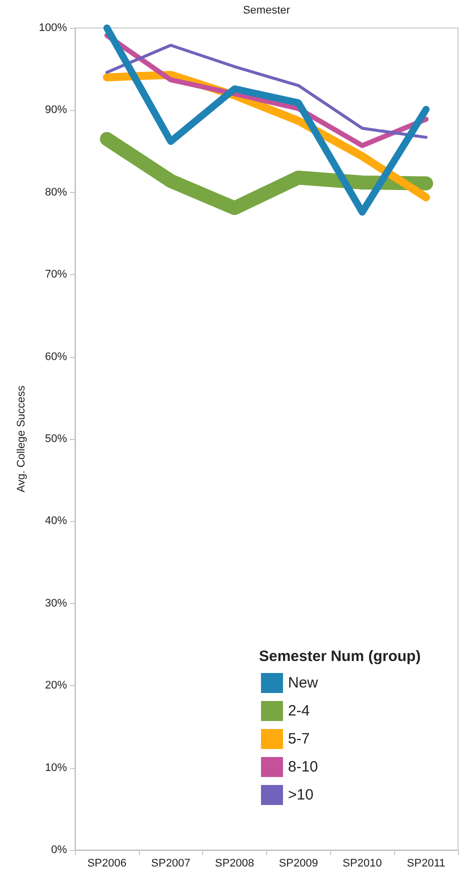  What do you see at coordinates (53, 28) in the screenshot?
I see `y-tick-label: 100%` at bounding box center [53, 28].